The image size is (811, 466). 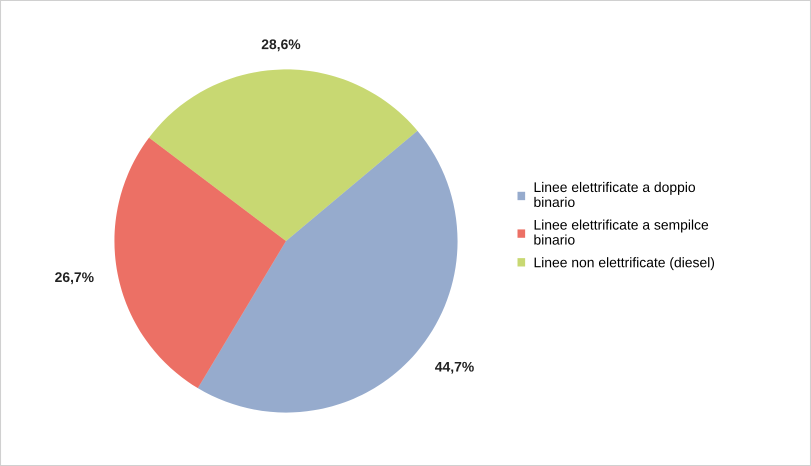 I want to click on data-label: 28,6%, so click(x=281, y=45).